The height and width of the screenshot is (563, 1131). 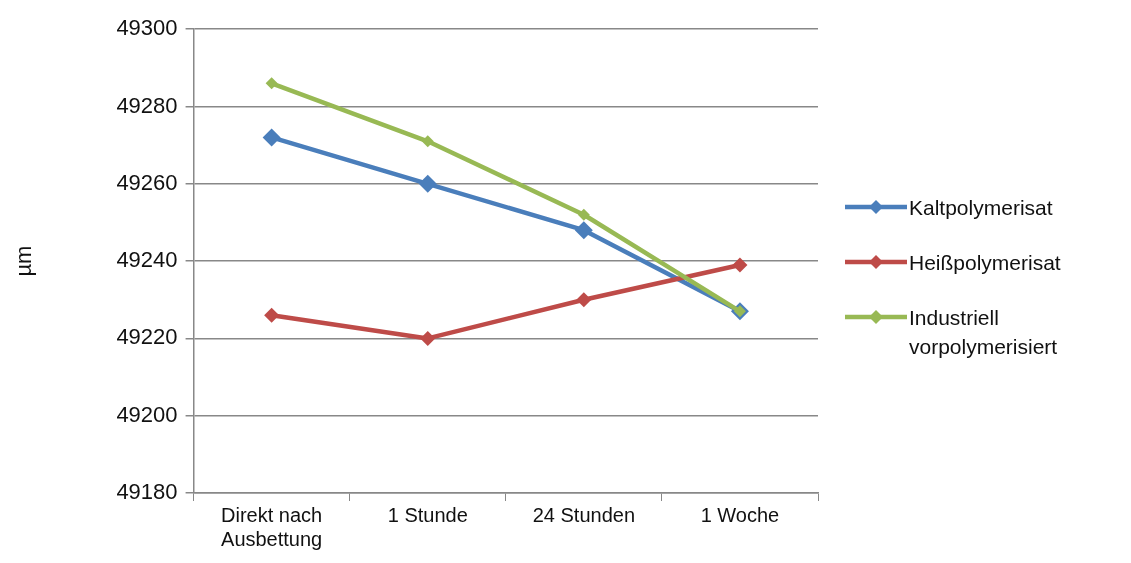 What do you see at coordinates (147, 28) in the screenshot?
I see `y-tick-label: 49300` at bounding box center [147, 28].